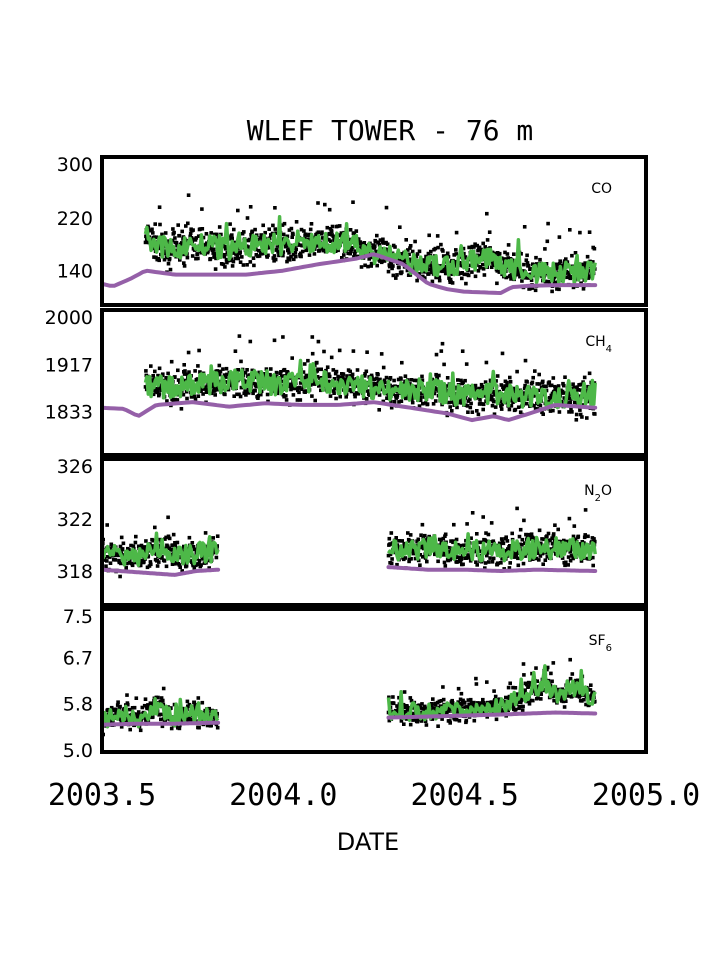 This screenshot has width=720, height=960. What do you see at coordinates (102, 795) in the screenshot?
I see `x-tick-label: 2003.5` at bounding box center [102, 795].